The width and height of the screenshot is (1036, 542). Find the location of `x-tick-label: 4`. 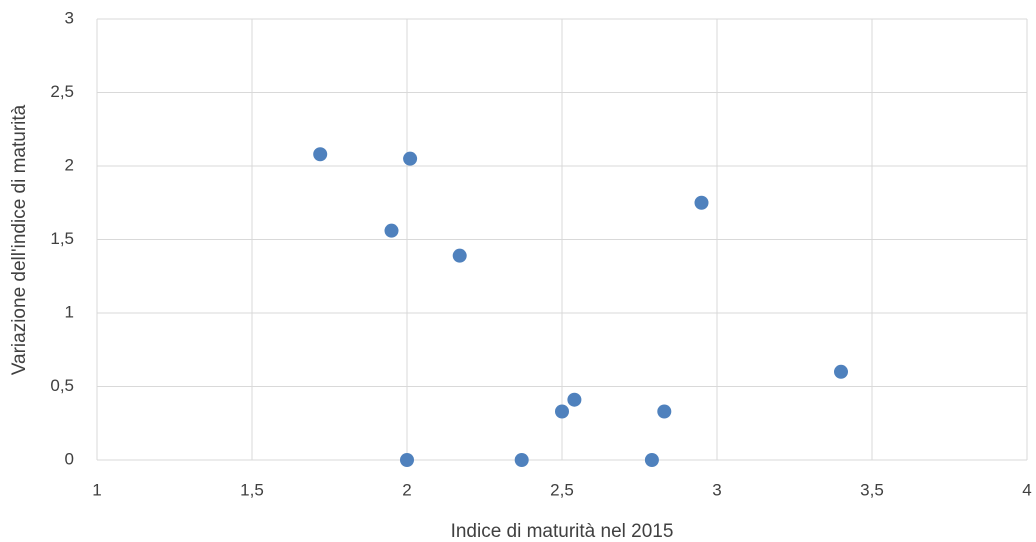

x-tick-label: 4 is located at coordinates (1026, 489).